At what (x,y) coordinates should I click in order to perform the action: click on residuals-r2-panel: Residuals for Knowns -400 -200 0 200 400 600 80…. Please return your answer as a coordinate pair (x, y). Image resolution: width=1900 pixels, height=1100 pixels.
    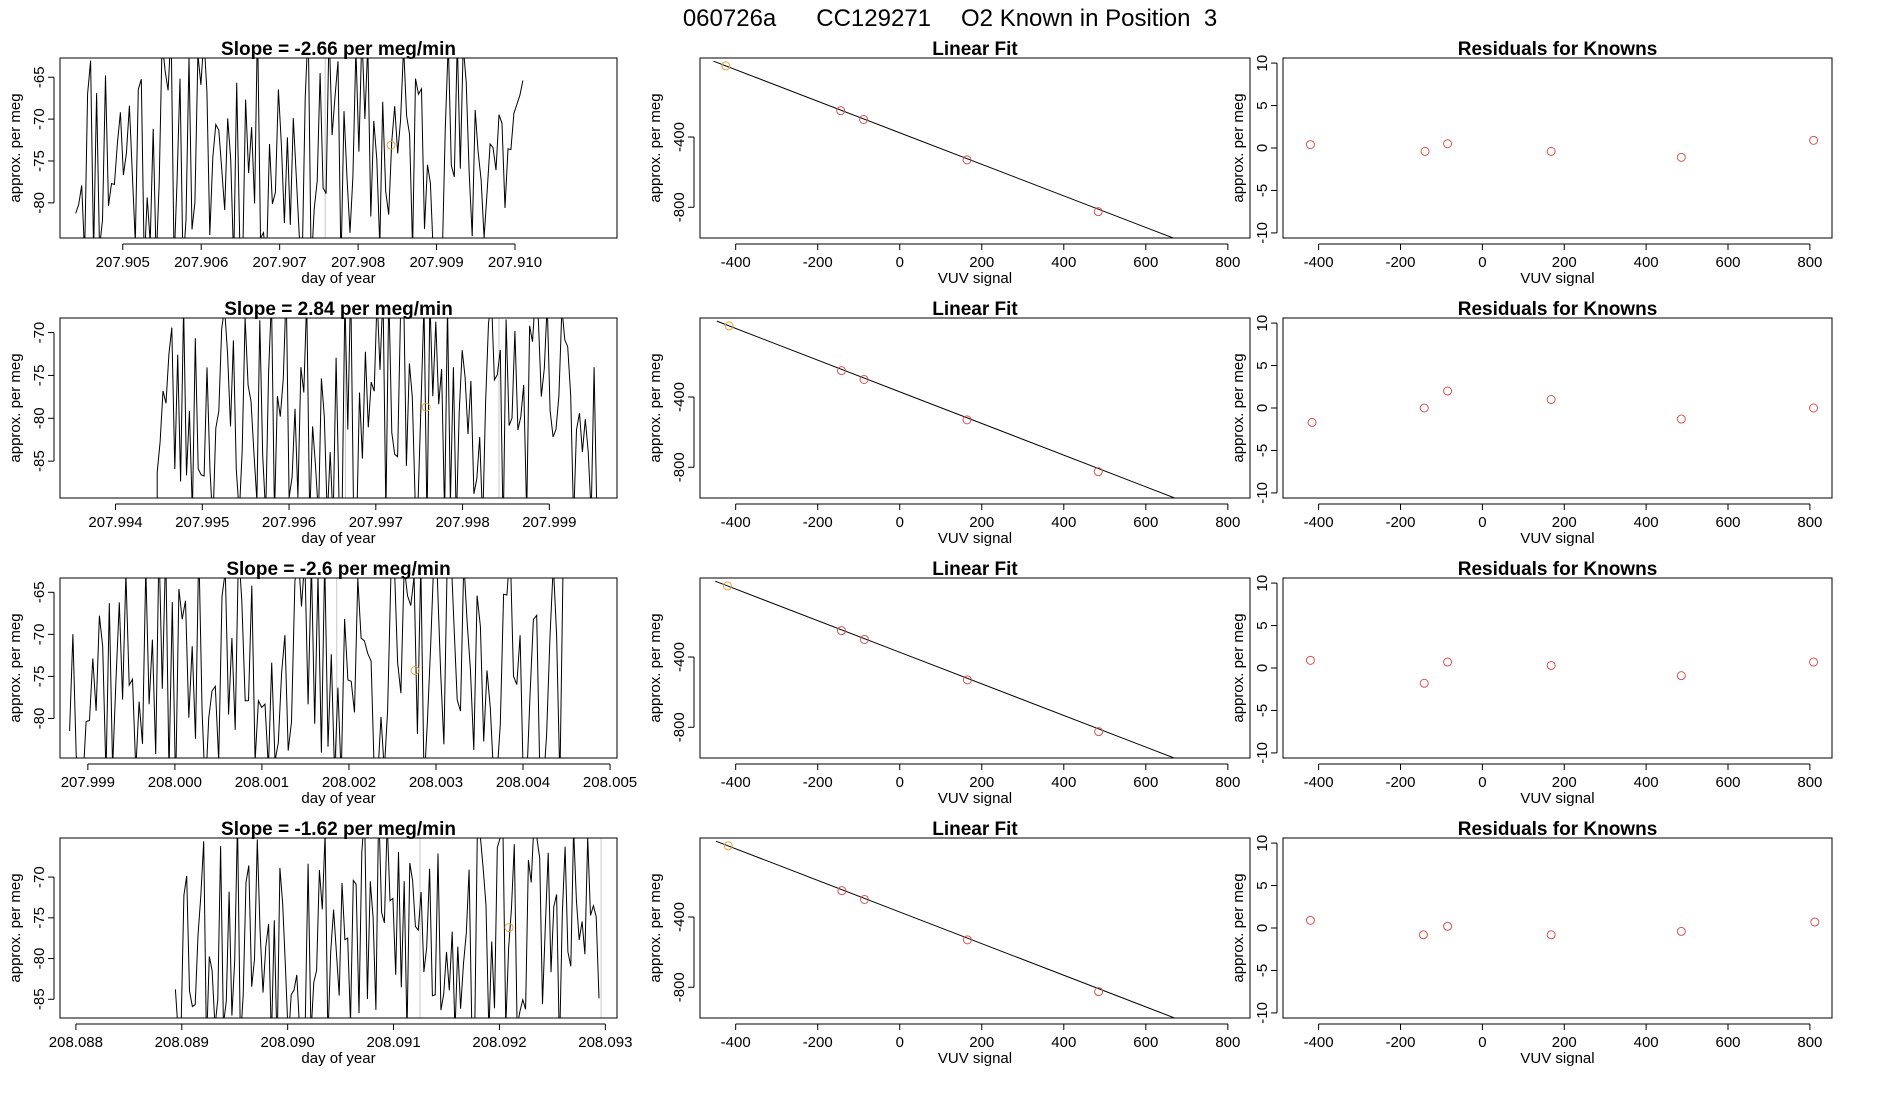
    Looking at the image, I should click on (1531, 423).